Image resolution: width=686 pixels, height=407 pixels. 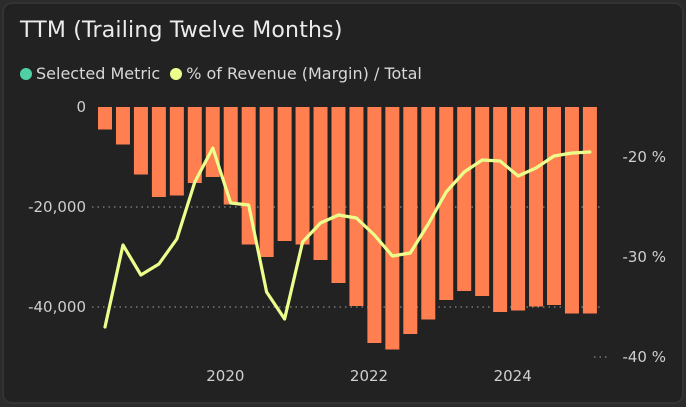 What do you see at coordinates (536, 207) in the screenshot?
I see `bar-2024-q2` at bounding box center [536, 207].